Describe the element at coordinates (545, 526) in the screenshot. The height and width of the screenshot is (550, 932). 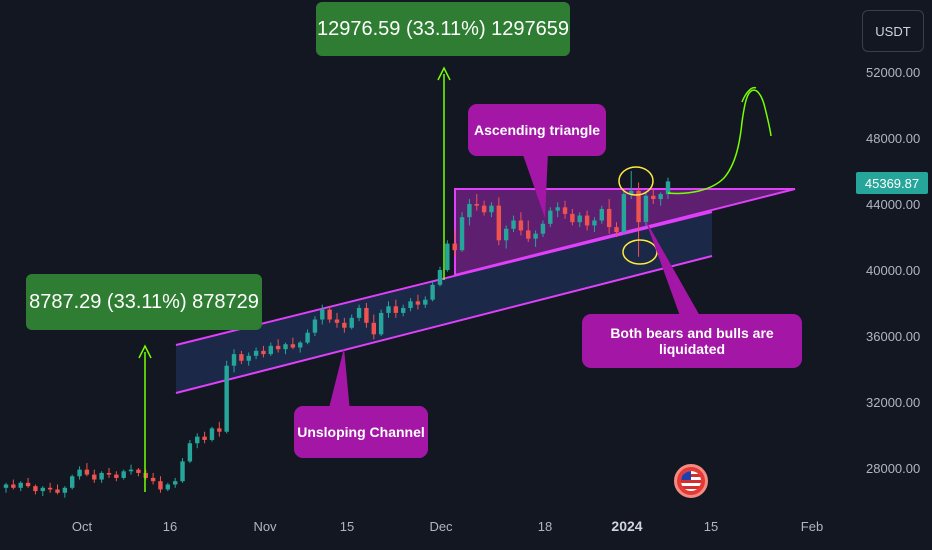
I see `time-tick-label: 18` at that location.